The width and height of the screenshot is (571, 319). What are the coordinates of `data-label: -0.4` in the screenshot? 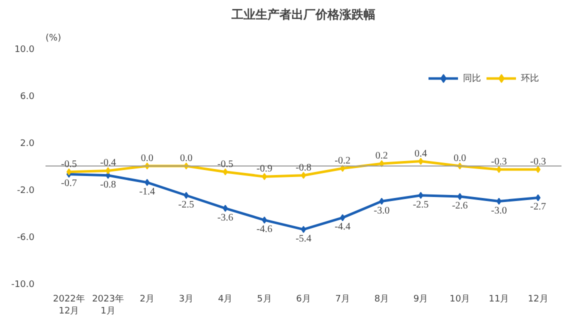 It's located at (108, 163).